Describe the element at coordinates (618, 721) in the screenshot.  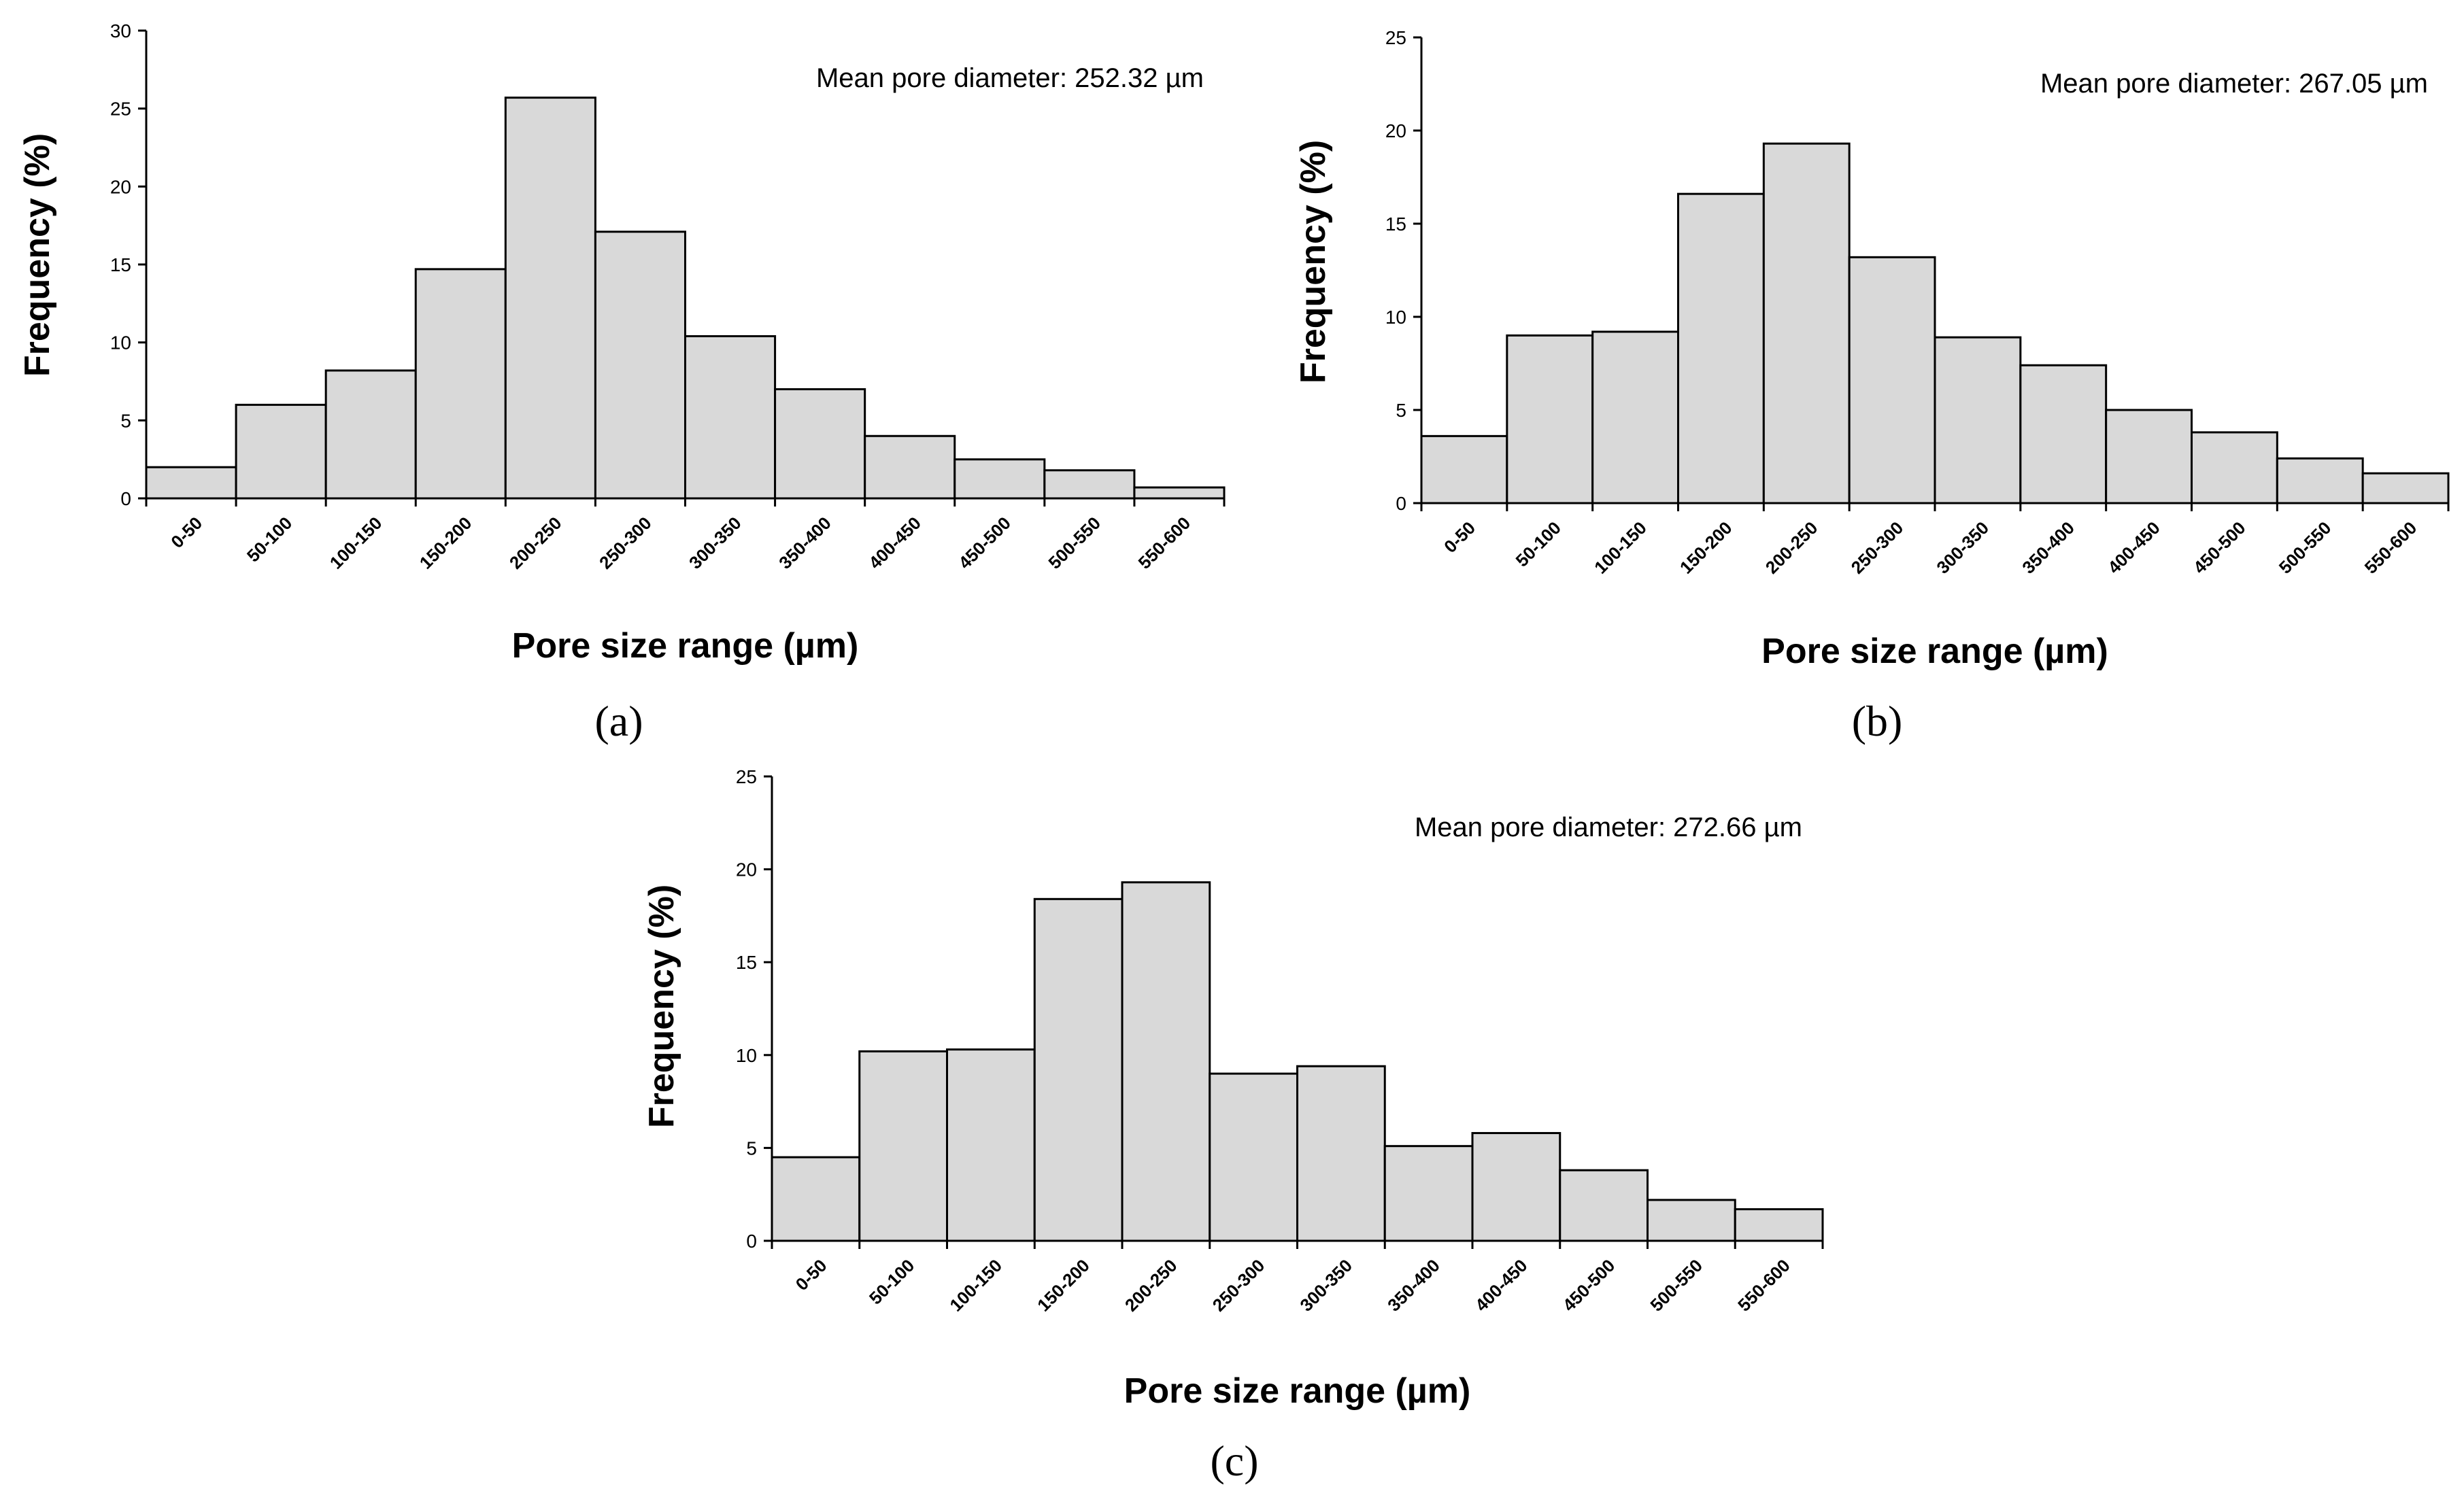
I see `panel-label-a: (a)` at that location.